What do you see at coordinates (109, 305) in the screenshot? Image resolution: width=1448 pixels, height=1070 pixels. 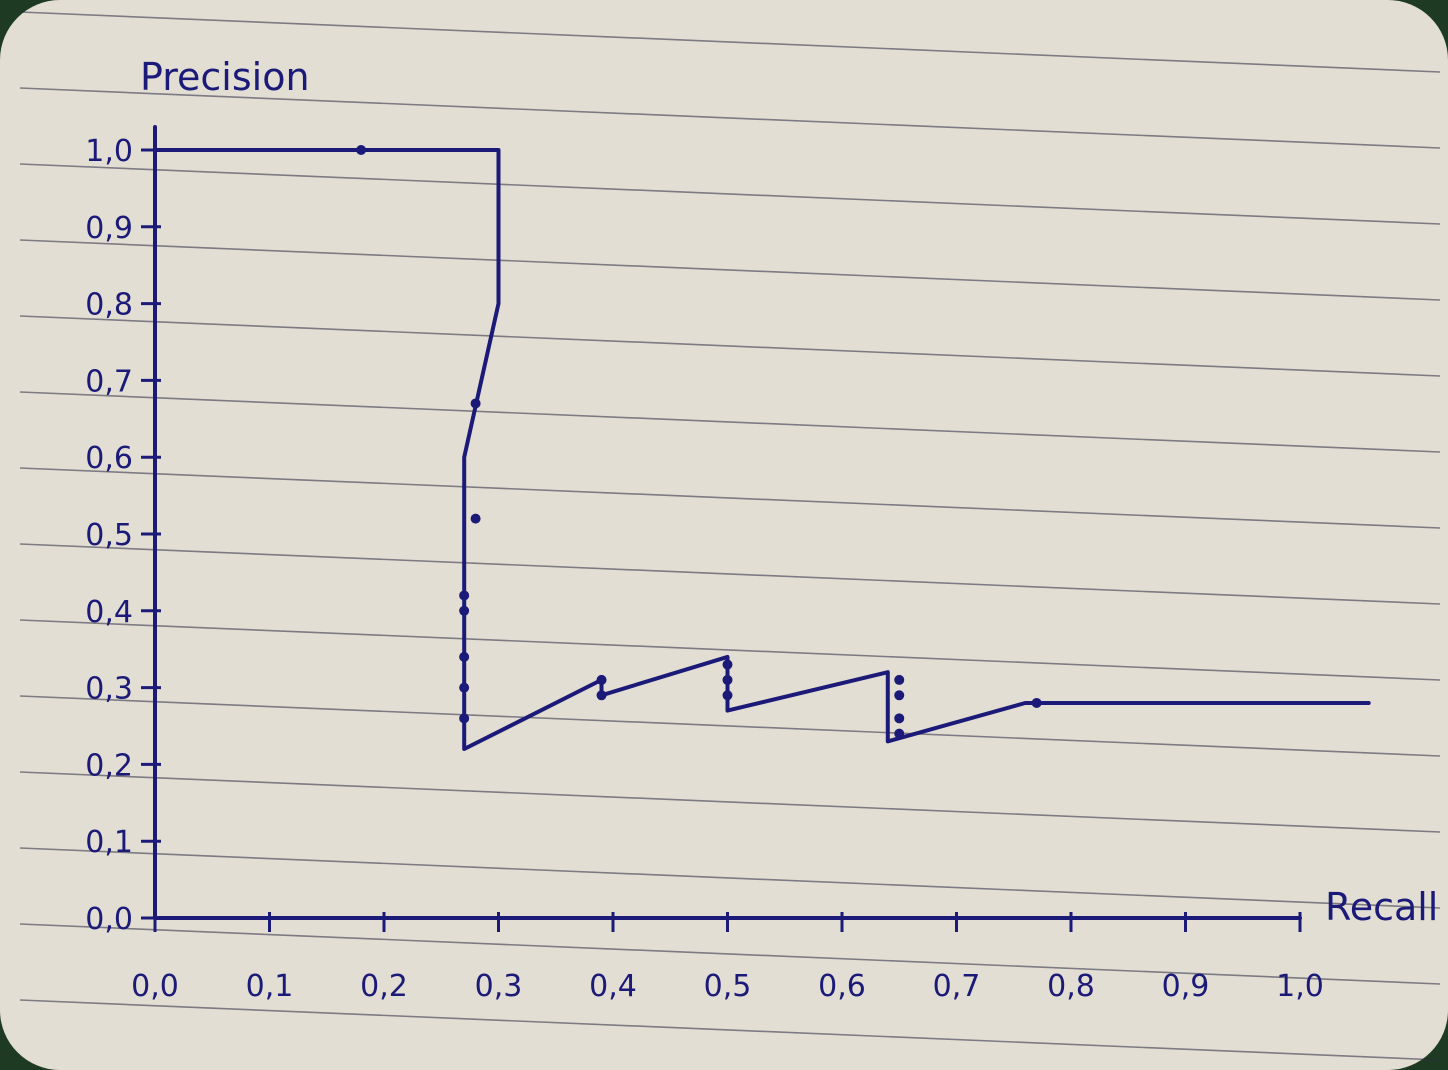 I see `y-tick-label: 0,8` at bounding box center [109, 305].